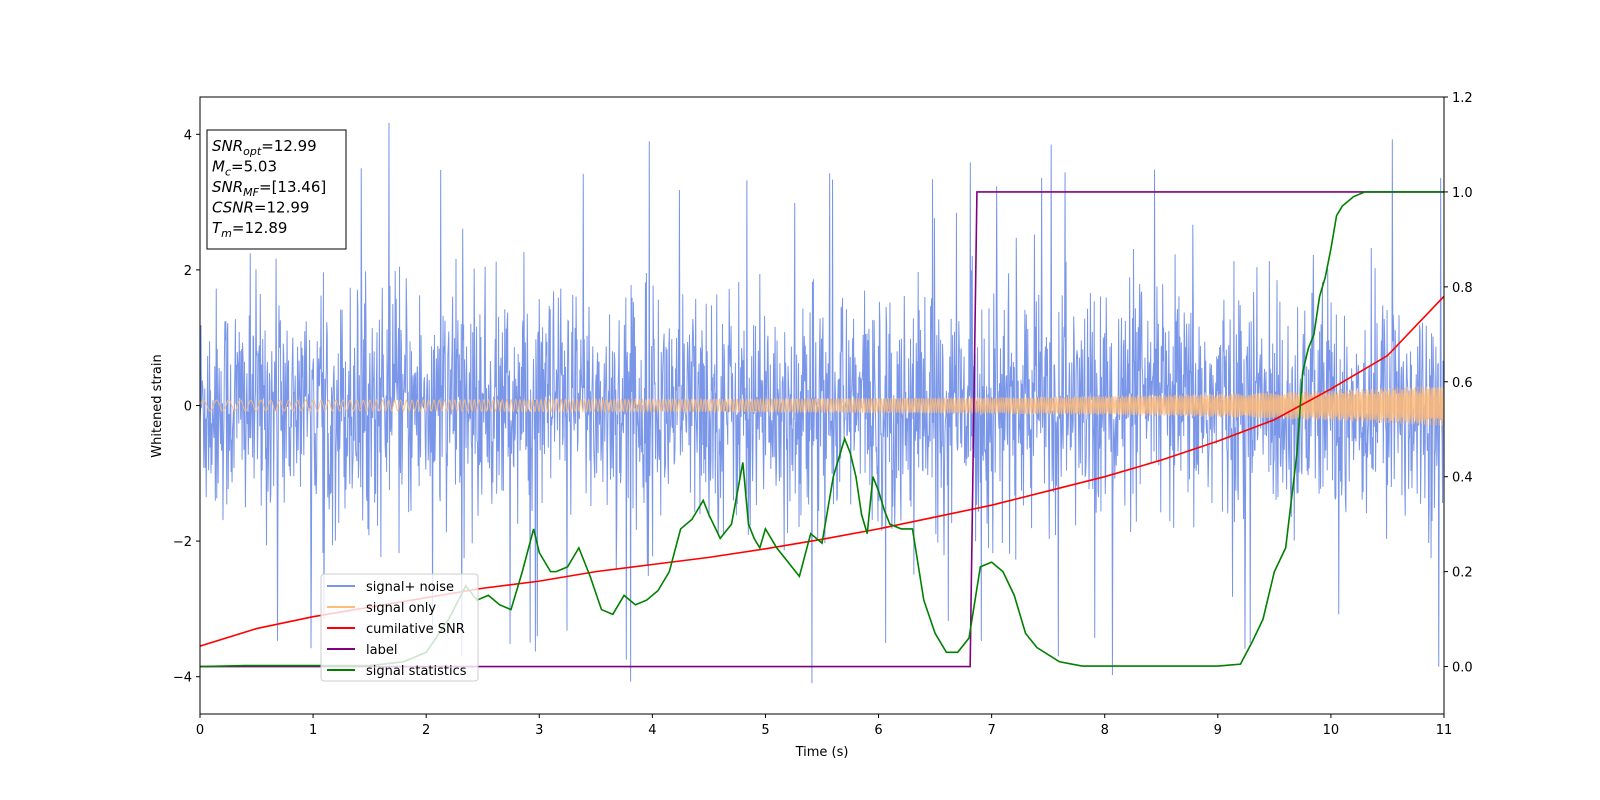 The height and width of the screenshot is (800, 1600). What do you see at coordinates (991, 730) in the screenshot?
I see `x-tick-label: 7` at bounding box center [991, 730].